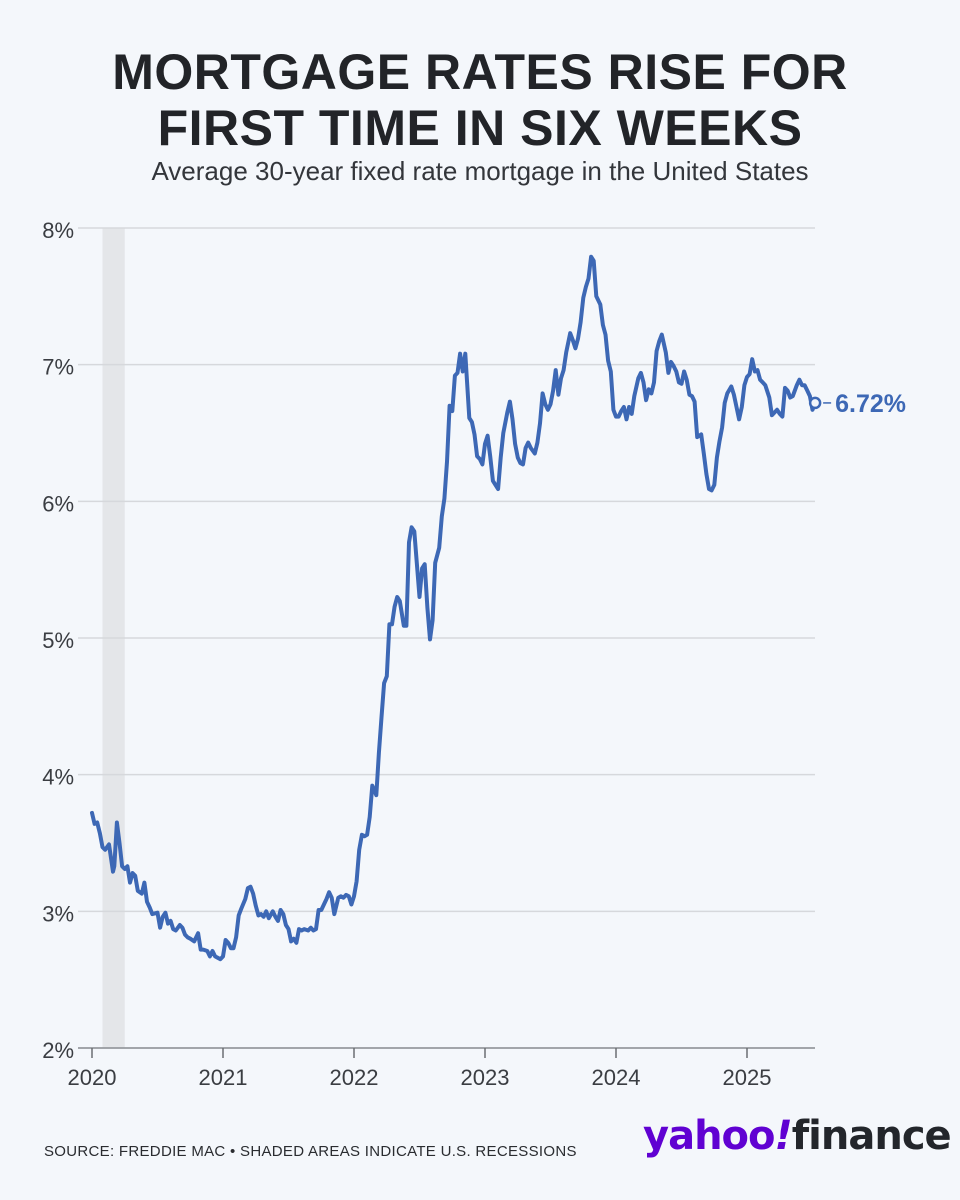 Image resolution: width=960 pixels, height=1200 pixels. I want to click on x-tick-label: 2021, so click(223, 1077).